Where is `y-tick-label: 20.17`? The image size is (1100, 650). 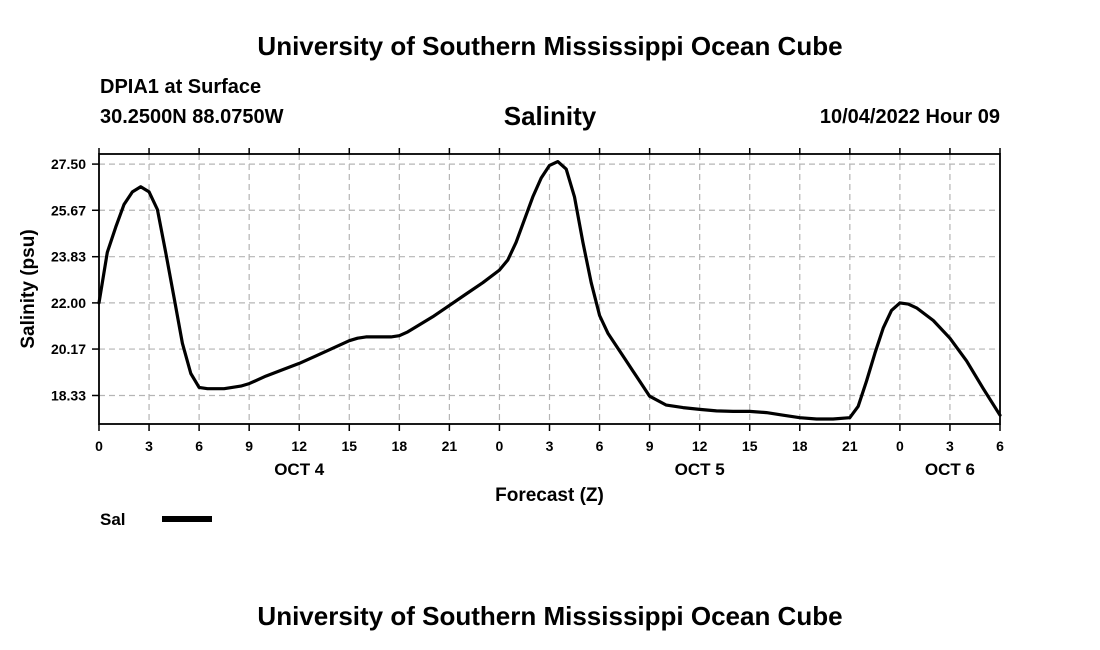 y-tick-label: 20.17 is located at coordinates (68, 349).